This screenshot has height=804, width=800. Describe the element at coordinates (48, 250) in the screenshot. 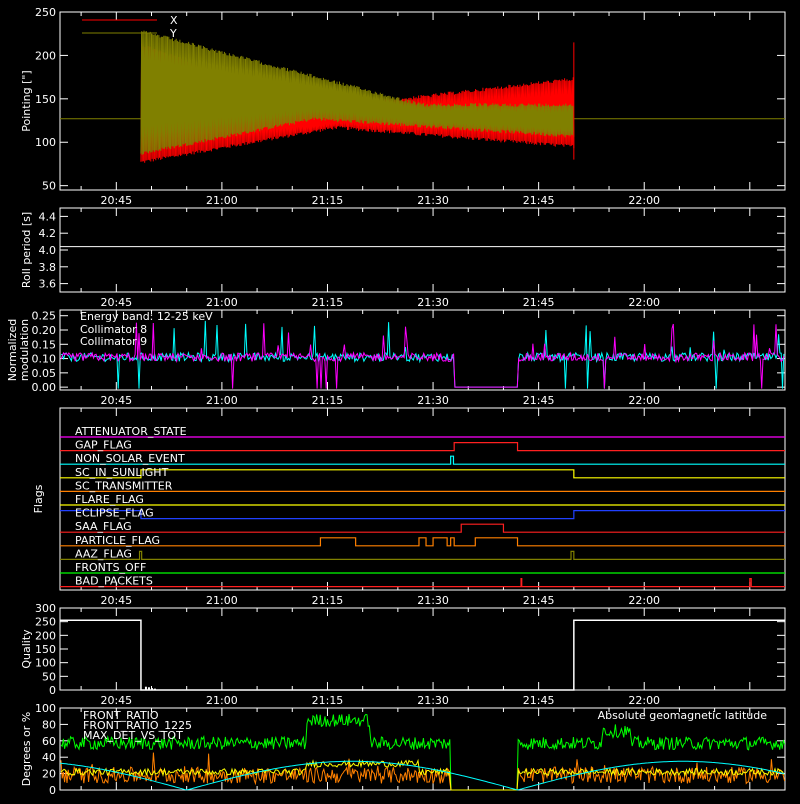

I see `y-tick-label: 4.0` at that location.